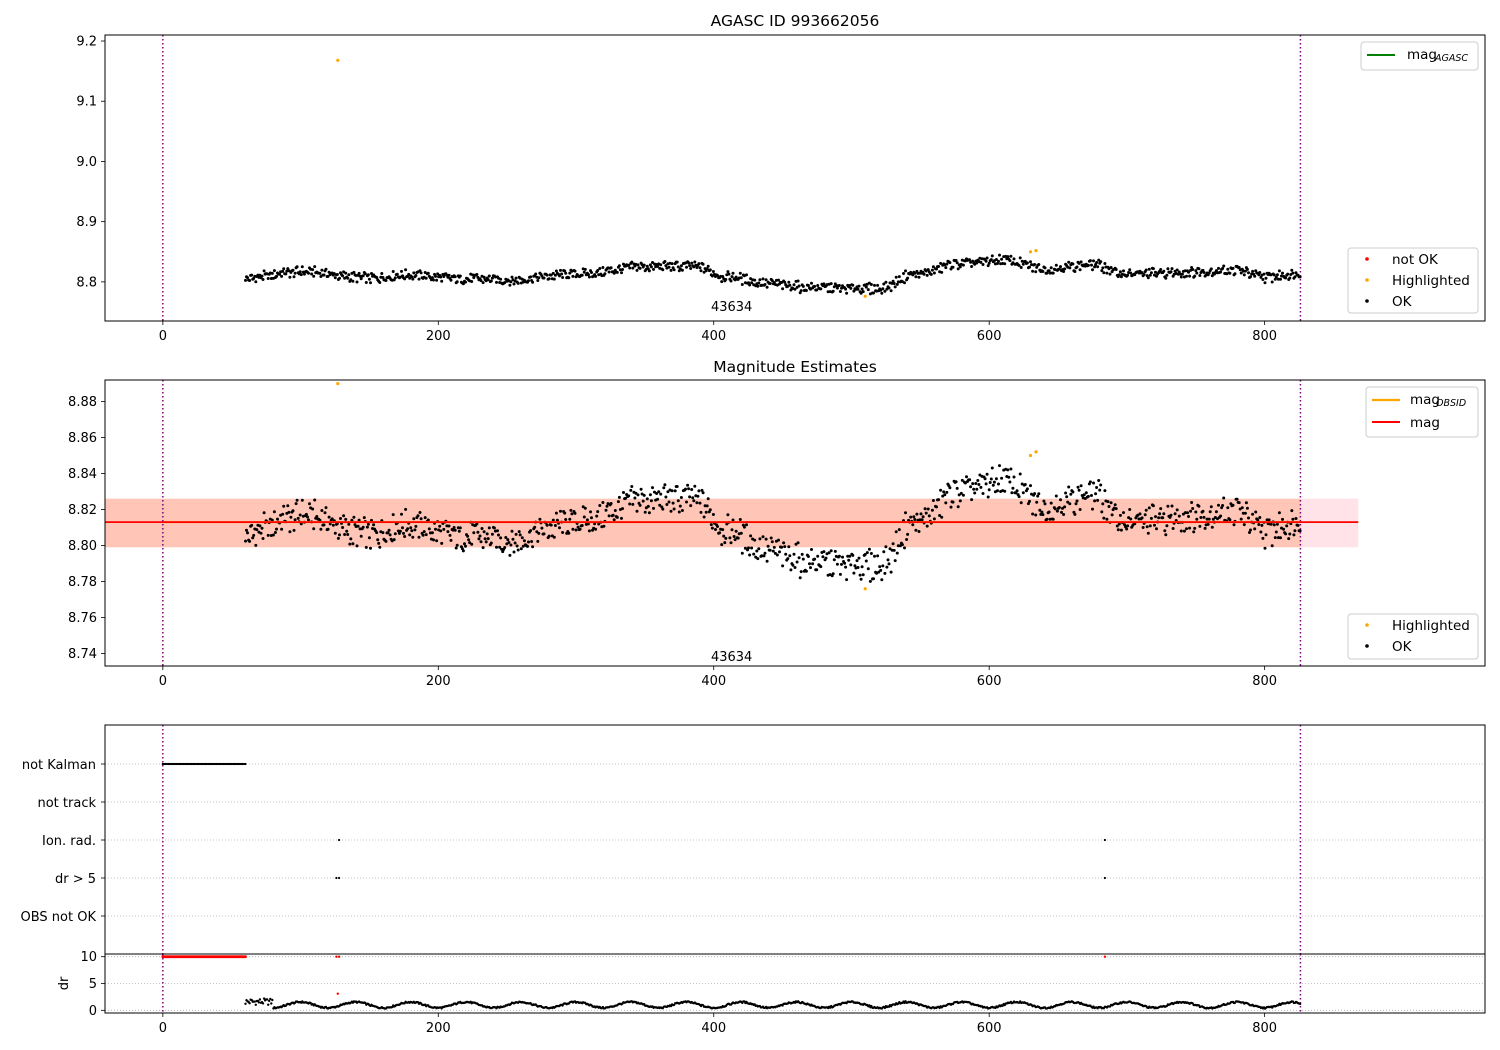 The width and height of the screenshot is (1500, 1050). Describe the element at coordinates (336, 878) in the screenshot. I see `flag-point` at that location.